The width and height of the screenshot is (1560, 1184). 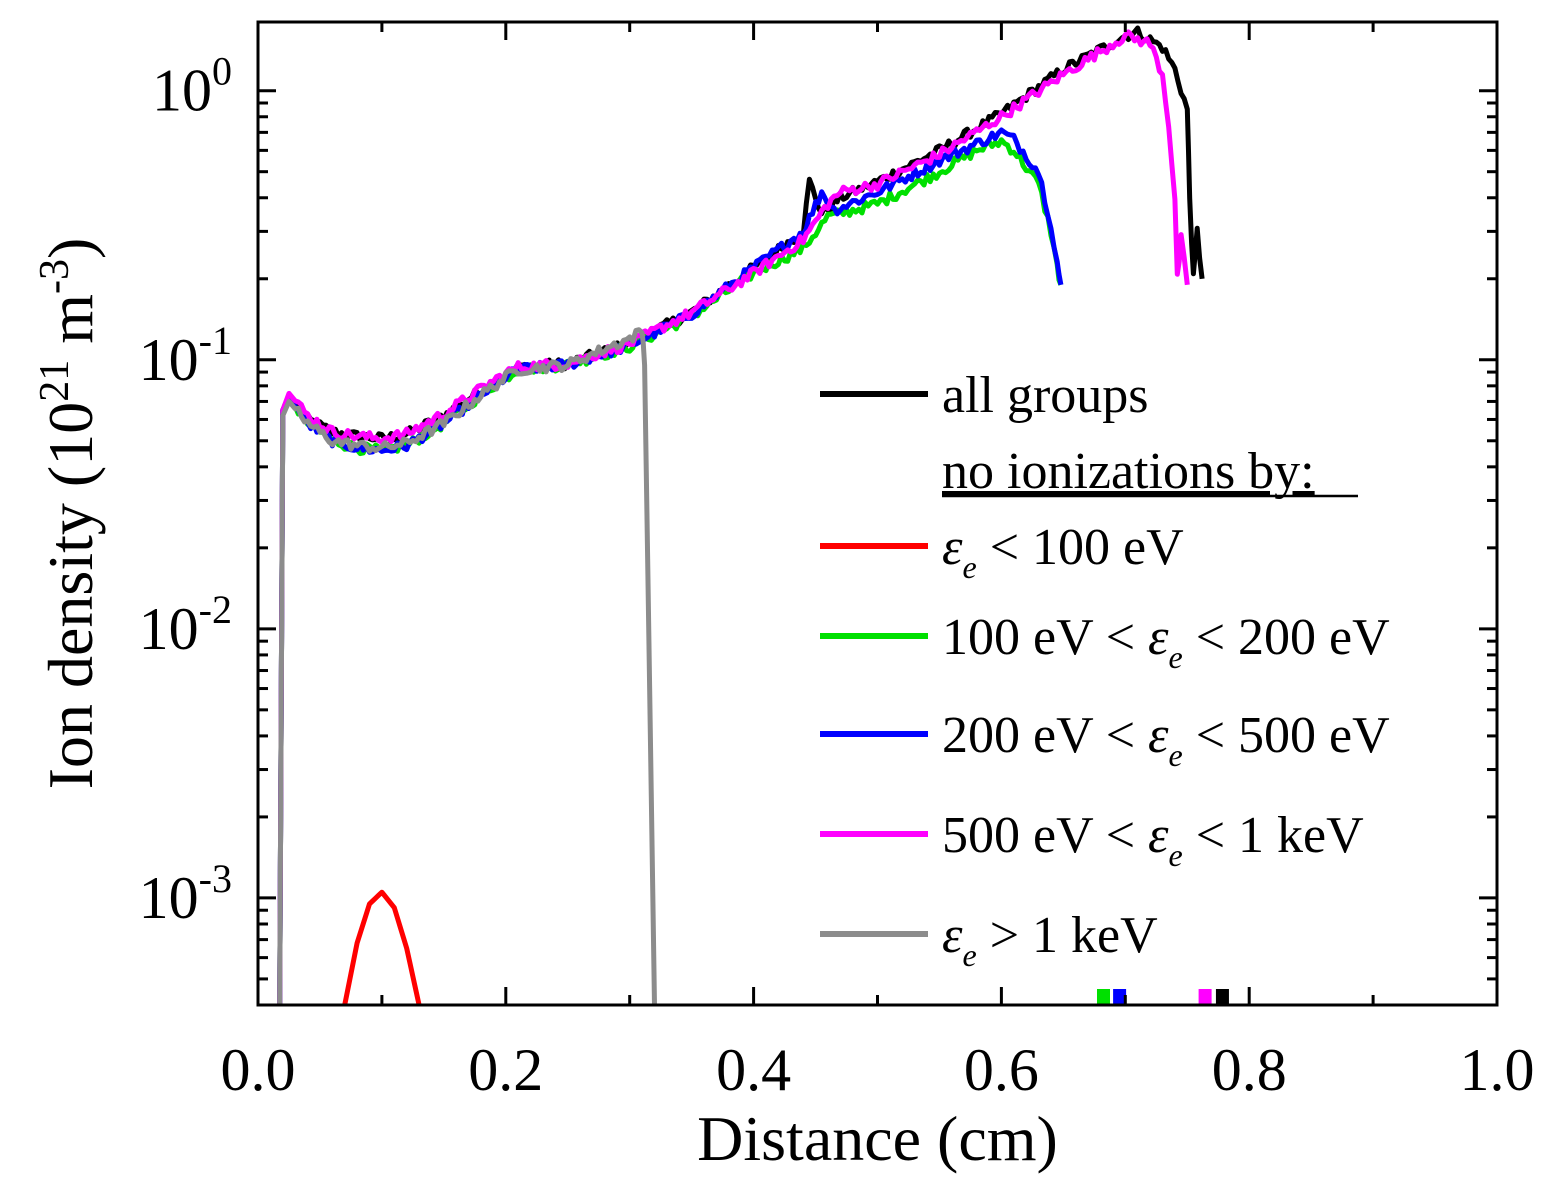 What do you see at coordinates (1001, 1070) in the screenshot?
I see `x-tick-label: 0.6` at bounding box center [1001, 1070].